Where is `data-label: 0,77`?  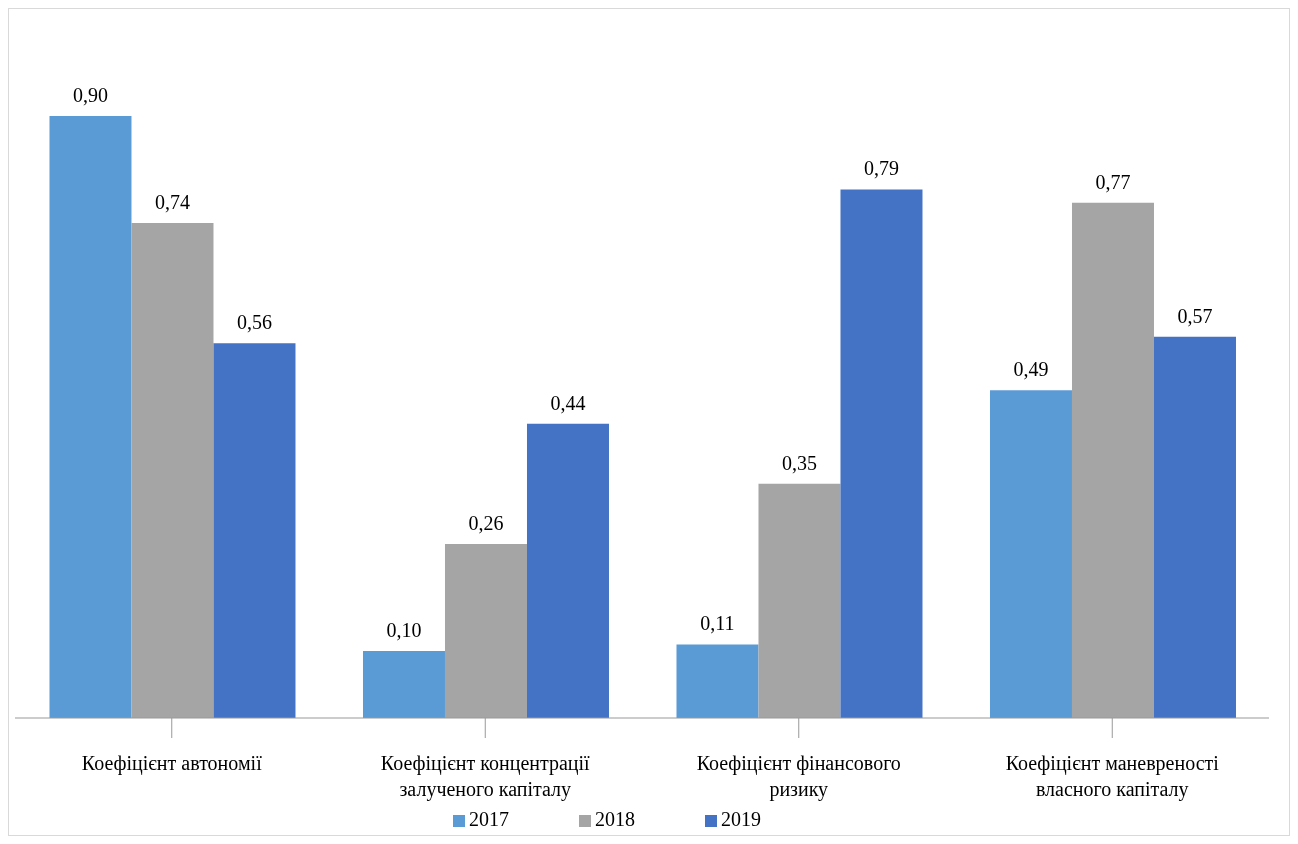
data-label: 0,77 is located at coordinates (1113, 181).